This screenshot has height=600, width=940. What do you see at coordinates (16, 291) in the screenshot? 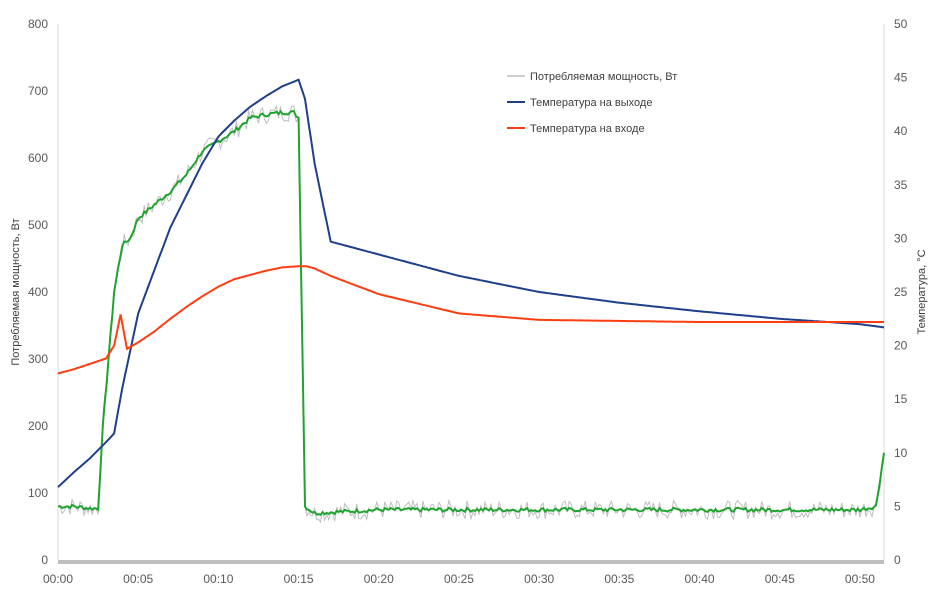
I see `y-axis-title: Потребляемая мощность, Вт` at bounding box center [16, 291].